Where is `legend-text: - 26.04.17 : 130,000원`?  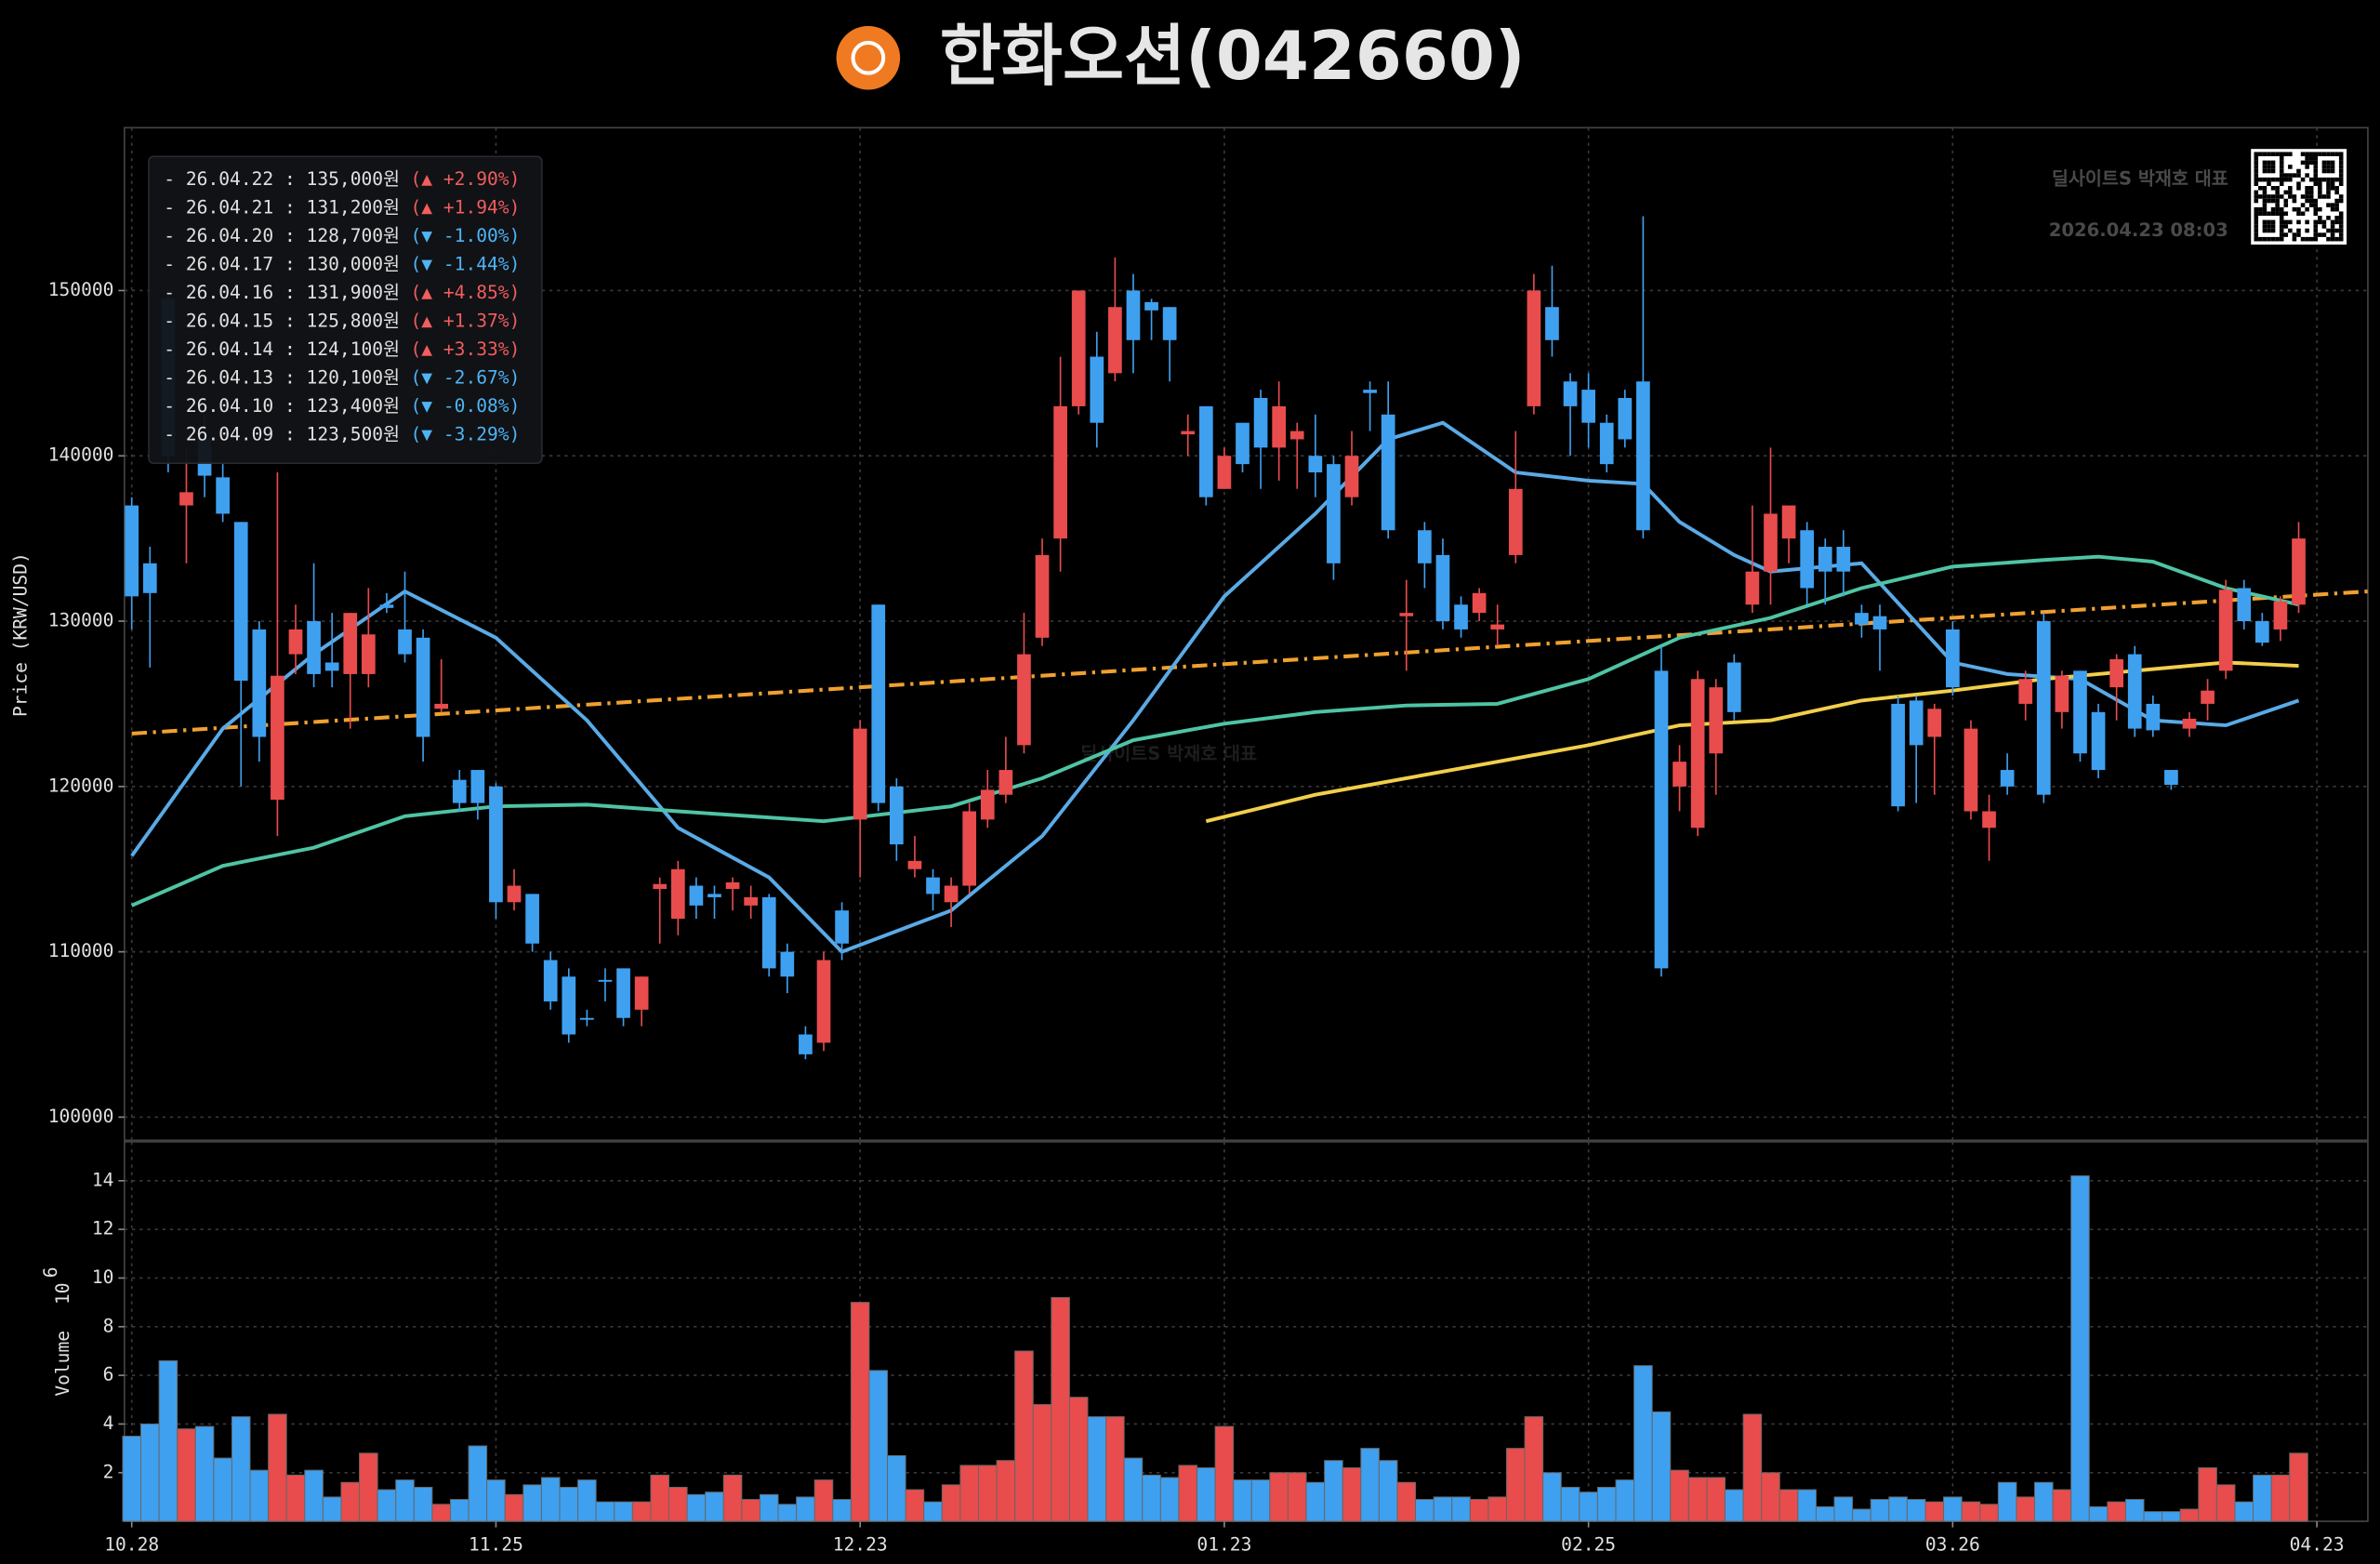
legend-text: - 26.04.17 : 130,000원 is located at coordinates (282, 263).